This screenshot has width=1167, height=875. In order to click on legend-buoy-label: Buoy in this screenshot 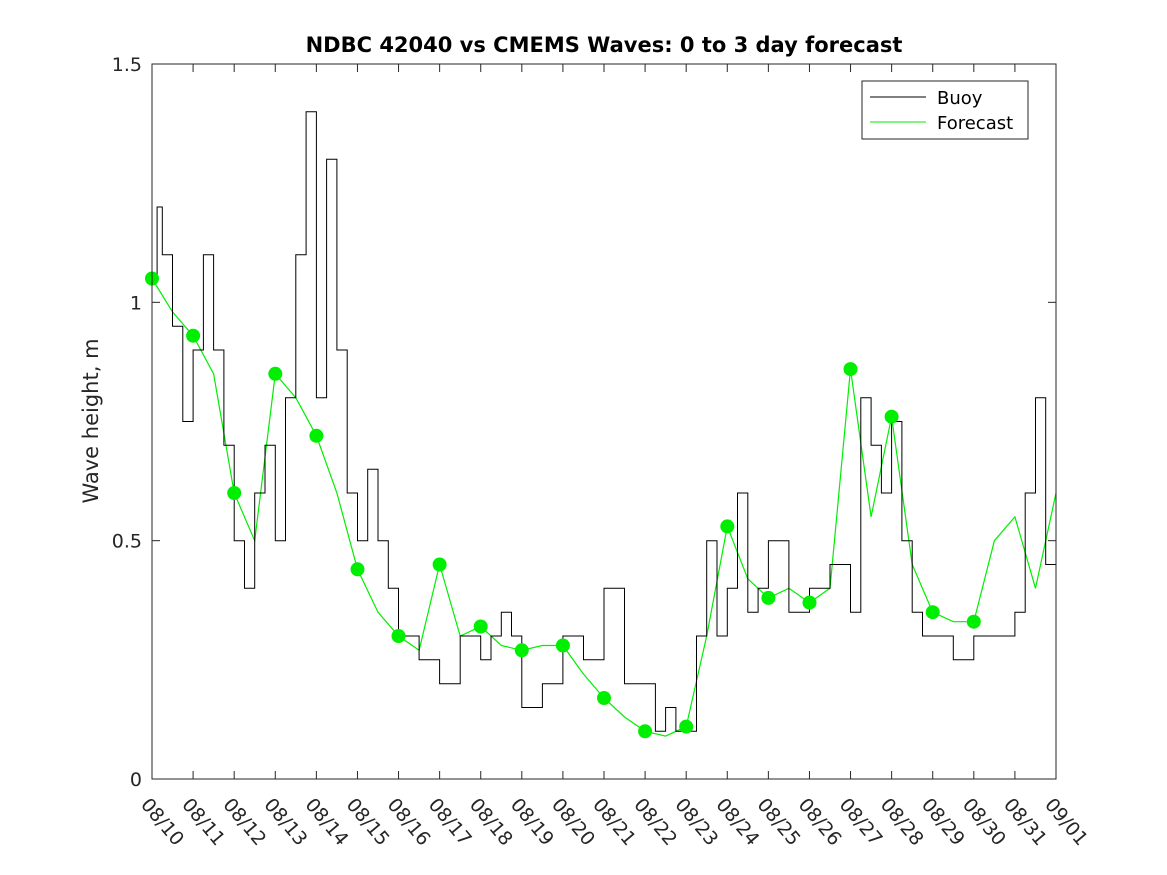, I will do `click(960, 98)`.